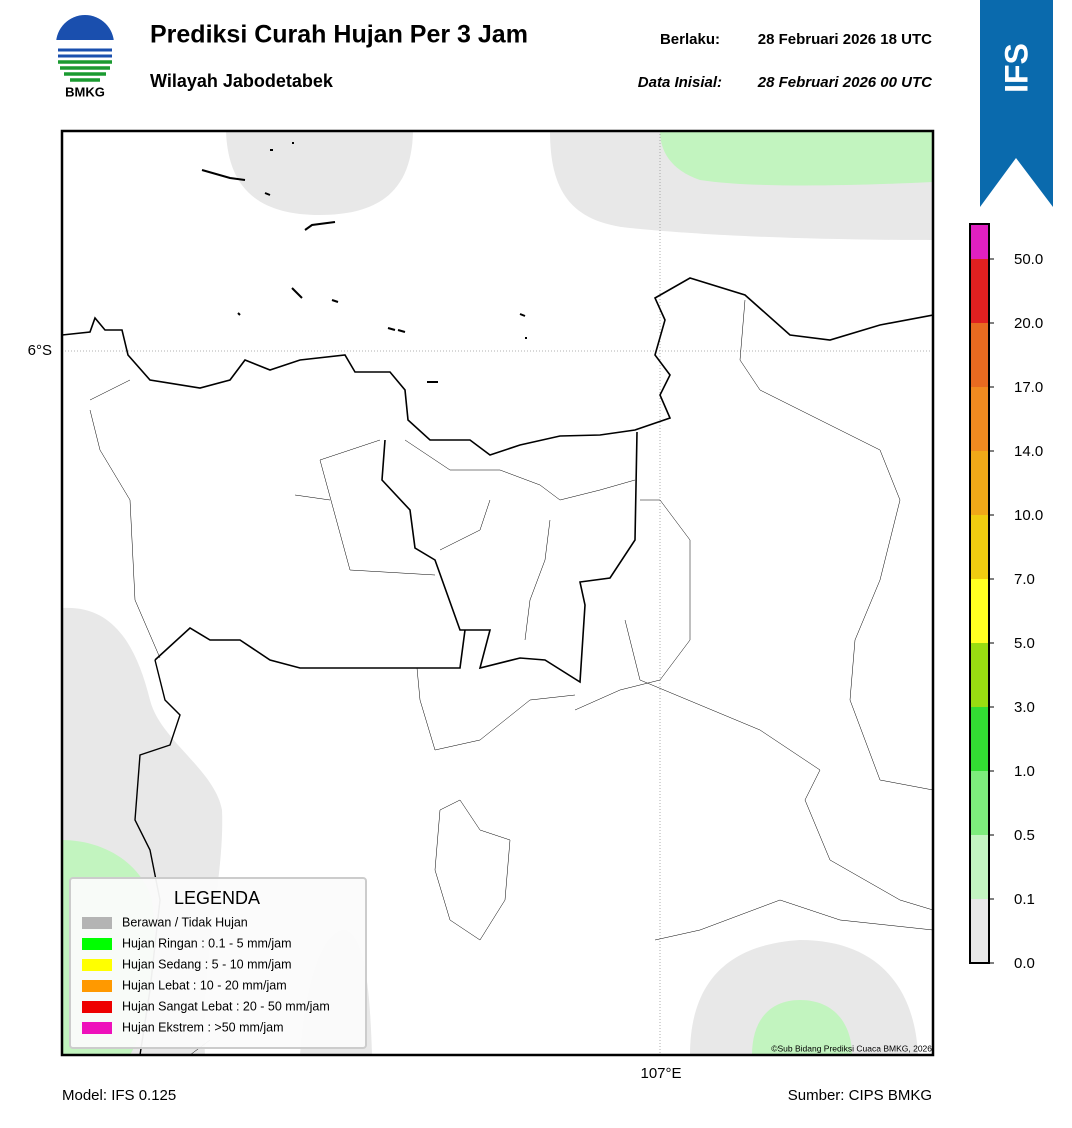 Image resolution: width=1072 pixels, height=1128 pixels. I want to click on legend-label: Hujan Sedang : 5 - 10 mm/jam, so click(207, 964).